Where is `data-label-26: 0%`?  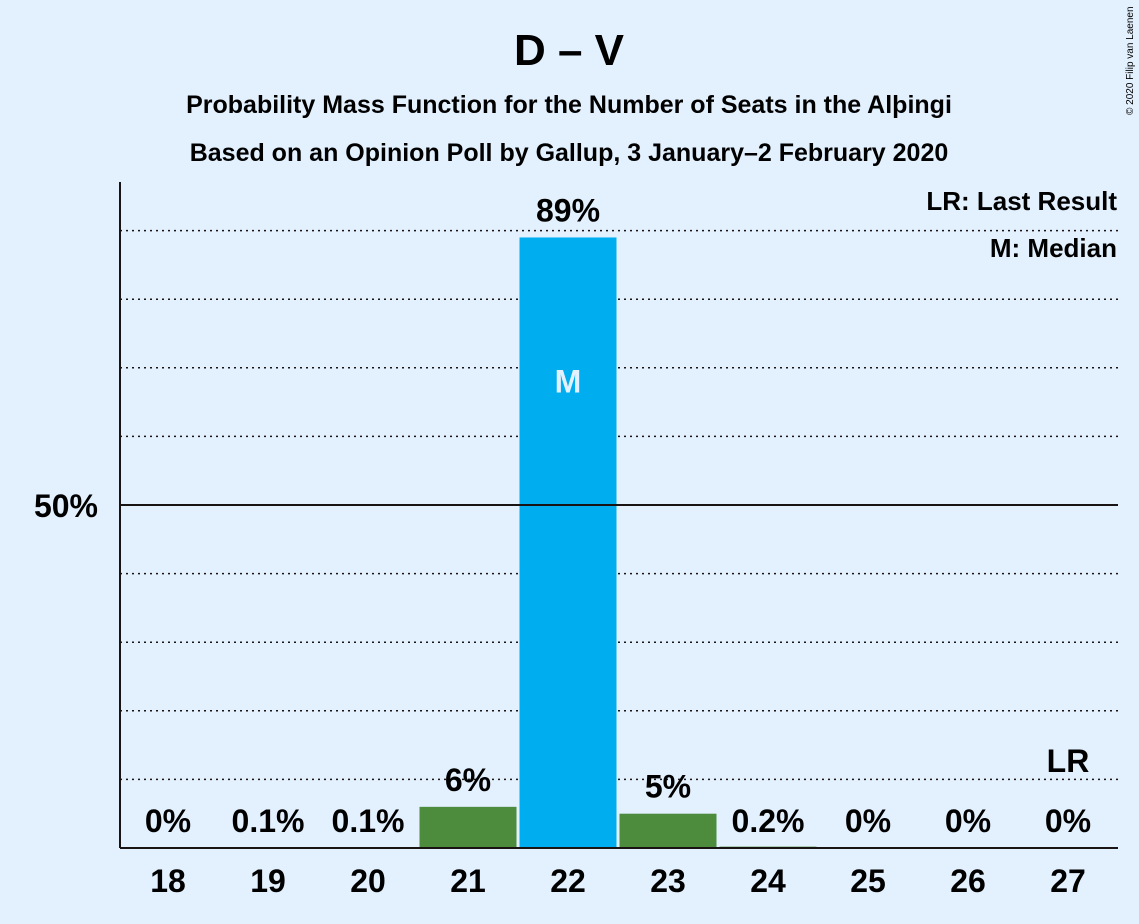
data-label-26: 0% is located at coordinates (968, 821).